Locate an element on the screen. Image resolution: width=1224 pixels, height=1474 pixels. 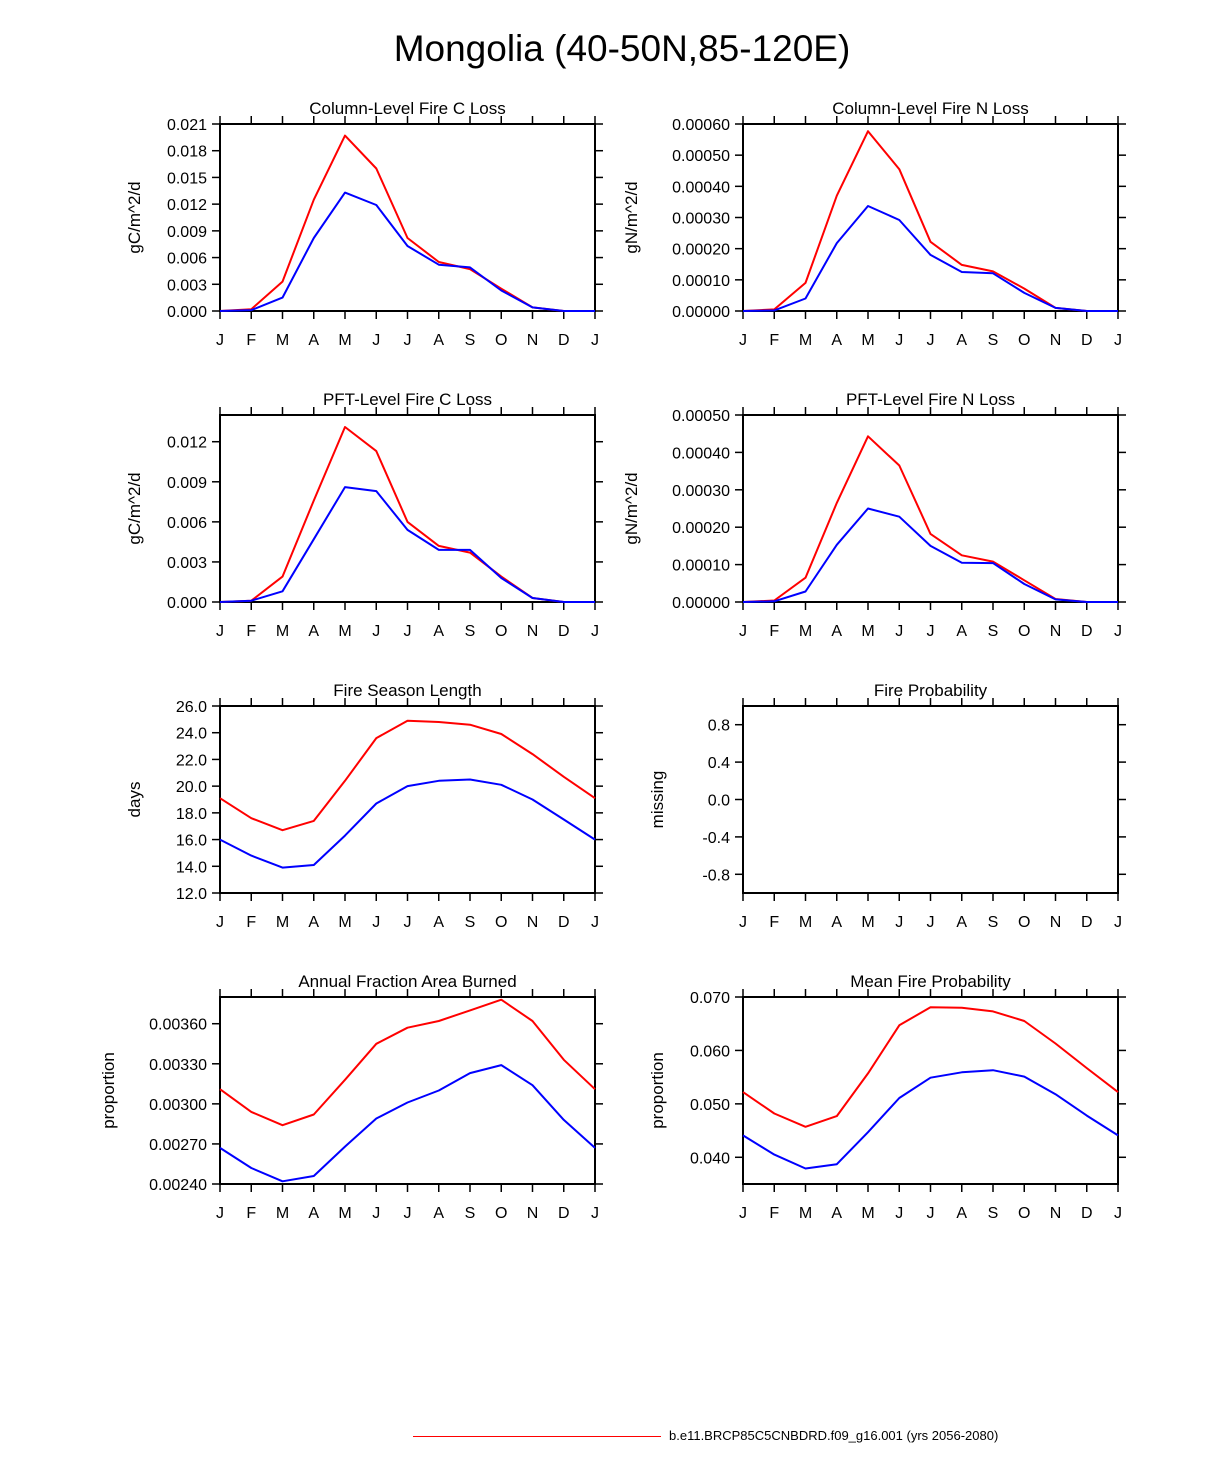
y-tick-label: 0.00240 is located at coordinates (178, 1185).